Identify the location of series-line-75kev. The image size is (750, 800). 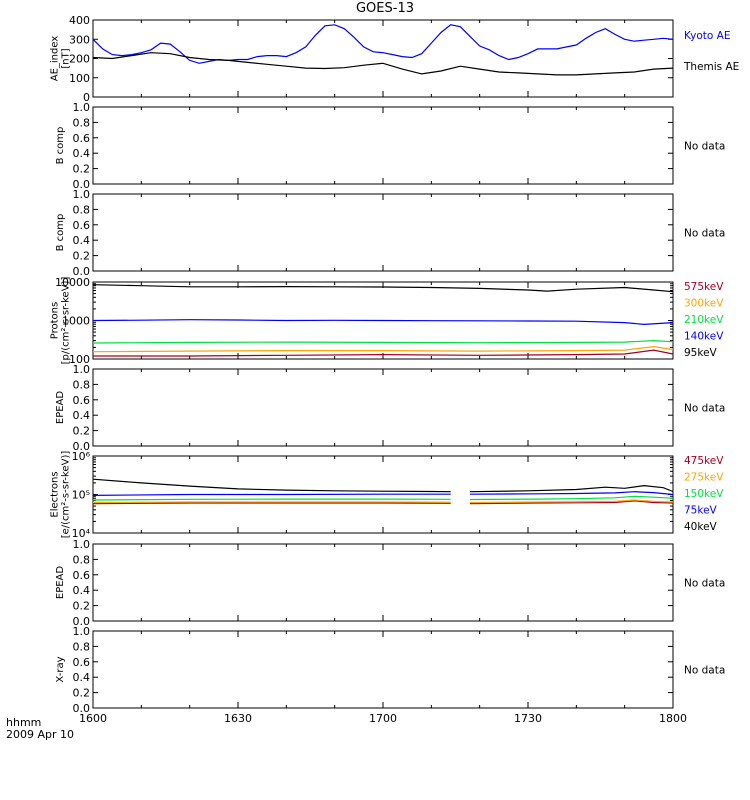
(383, 493).